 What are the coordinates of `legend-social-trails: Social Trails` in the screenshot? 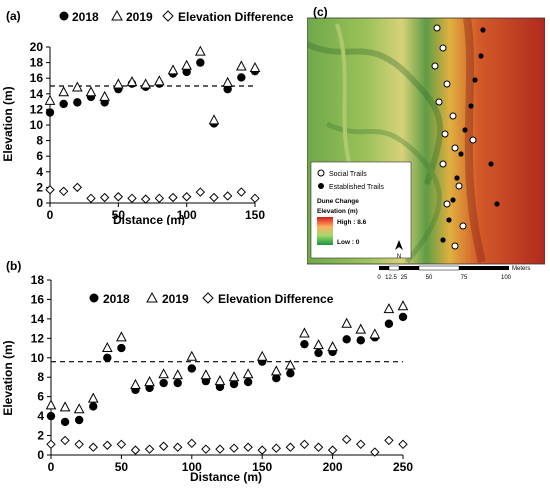 It's located at (348, 174).